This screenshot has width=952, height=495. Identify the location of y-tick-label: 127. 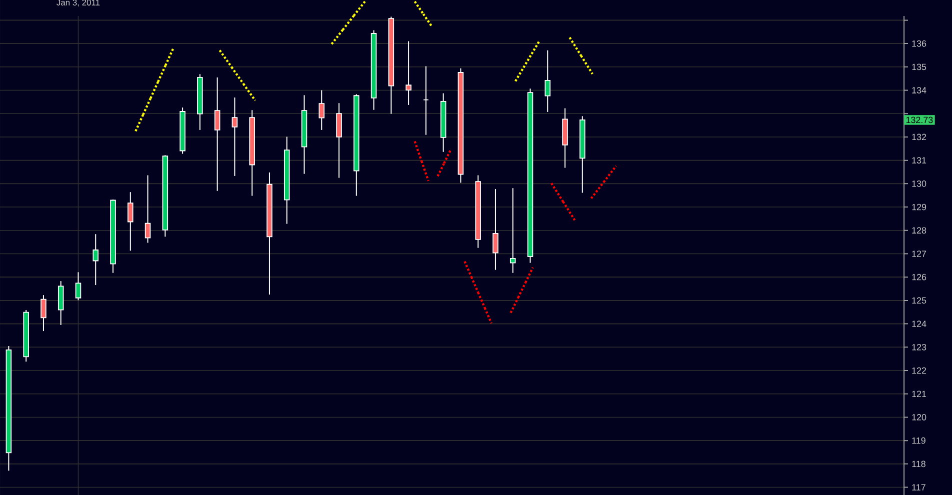
(919, 253).